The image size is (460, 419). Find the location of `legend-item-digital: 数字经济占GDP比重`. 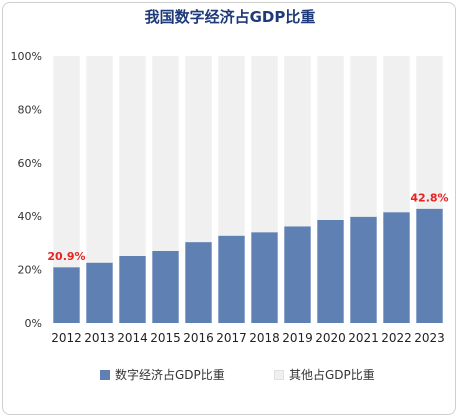

legend-item-digital: 数字经济占GDP比重 is located at coordinates (162, 374).